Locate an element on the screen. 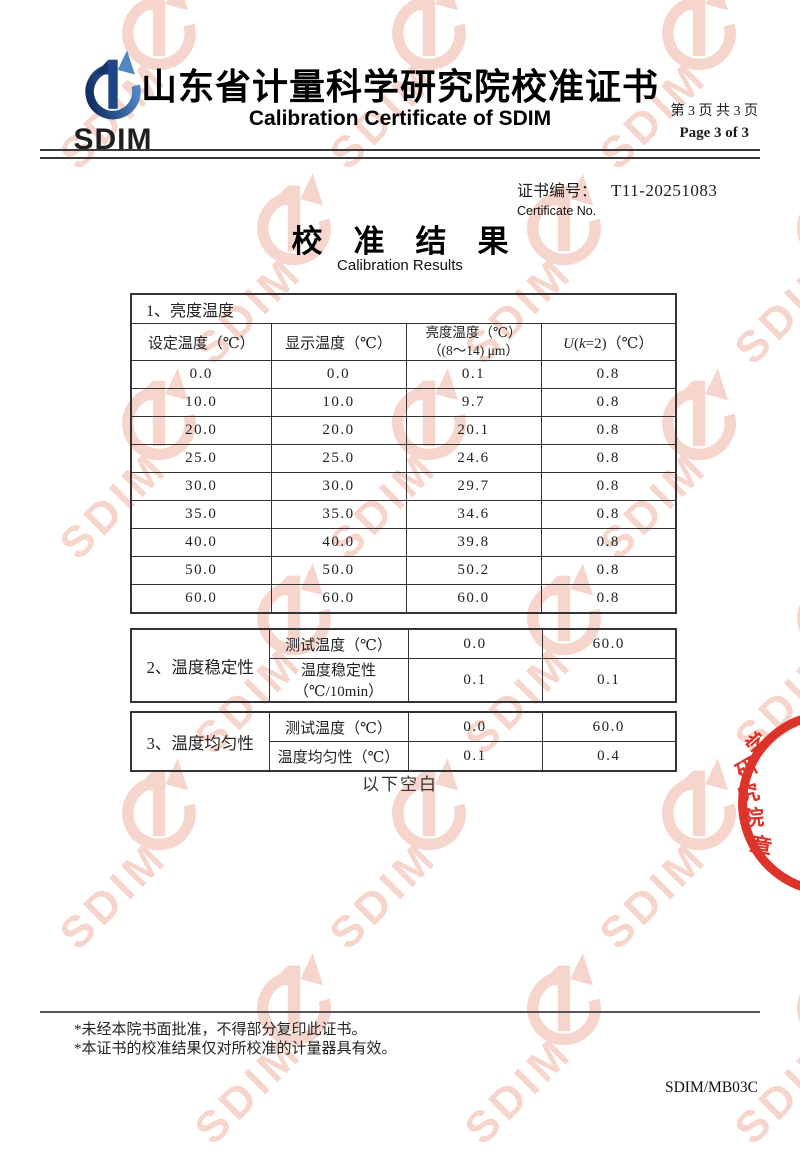  table-row: 2、温度稳定性 测试温度（℃） 0.0 60.0 is located at coordinates (403, 665).